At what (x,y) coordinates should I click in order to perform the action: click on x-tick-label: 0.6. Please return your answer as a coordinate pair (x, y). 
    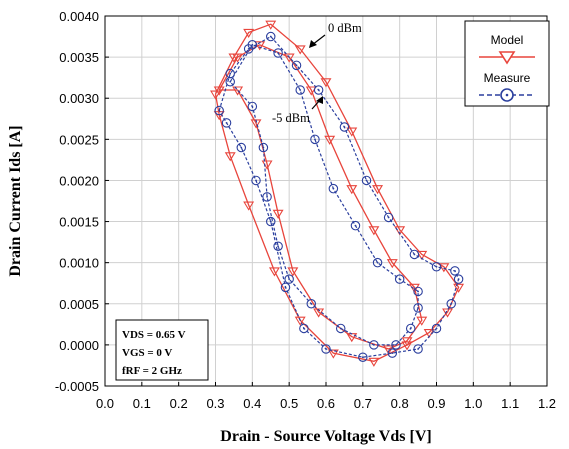
    Looking at the image, I should click on (326, 403).